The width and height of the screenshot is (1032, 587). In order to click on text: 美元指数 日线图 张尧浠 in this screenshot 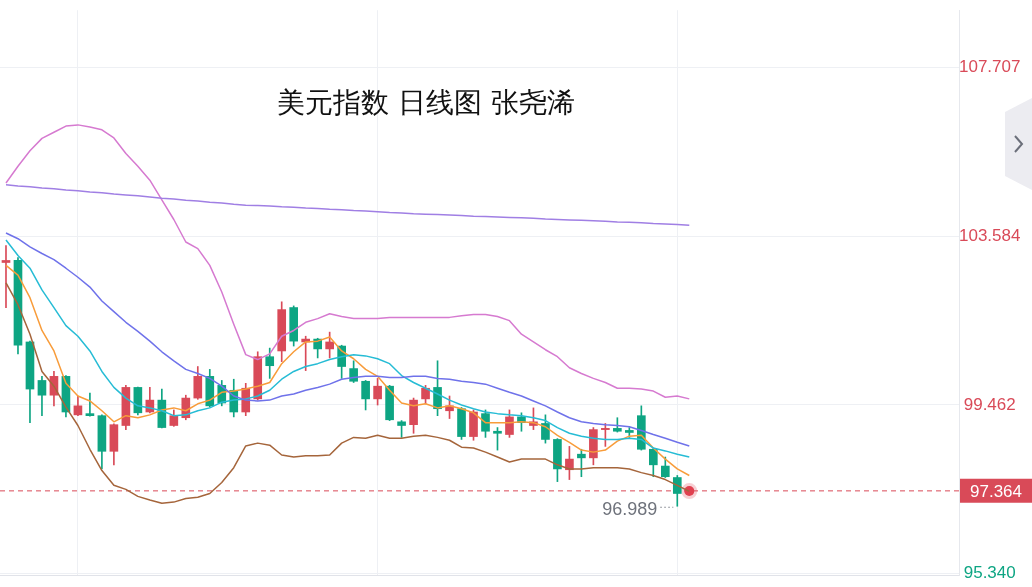, I will do `click(426, 103)`.